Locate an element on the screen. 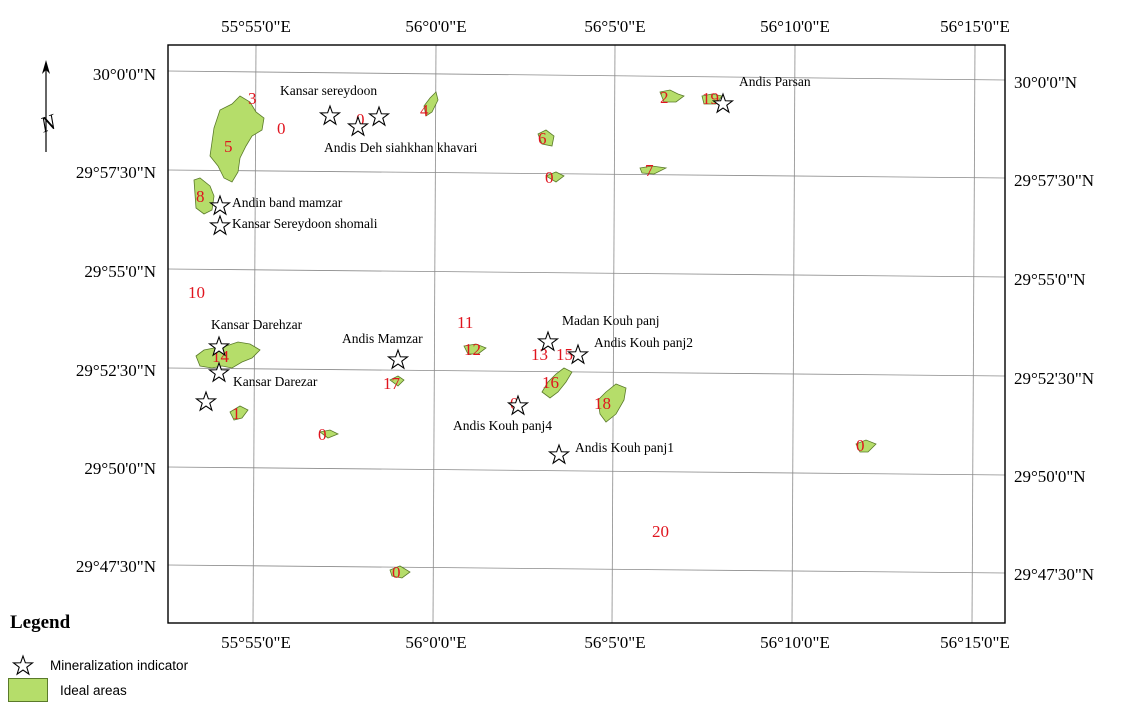  zone-label: 11 is located at coordinates (465, 322).